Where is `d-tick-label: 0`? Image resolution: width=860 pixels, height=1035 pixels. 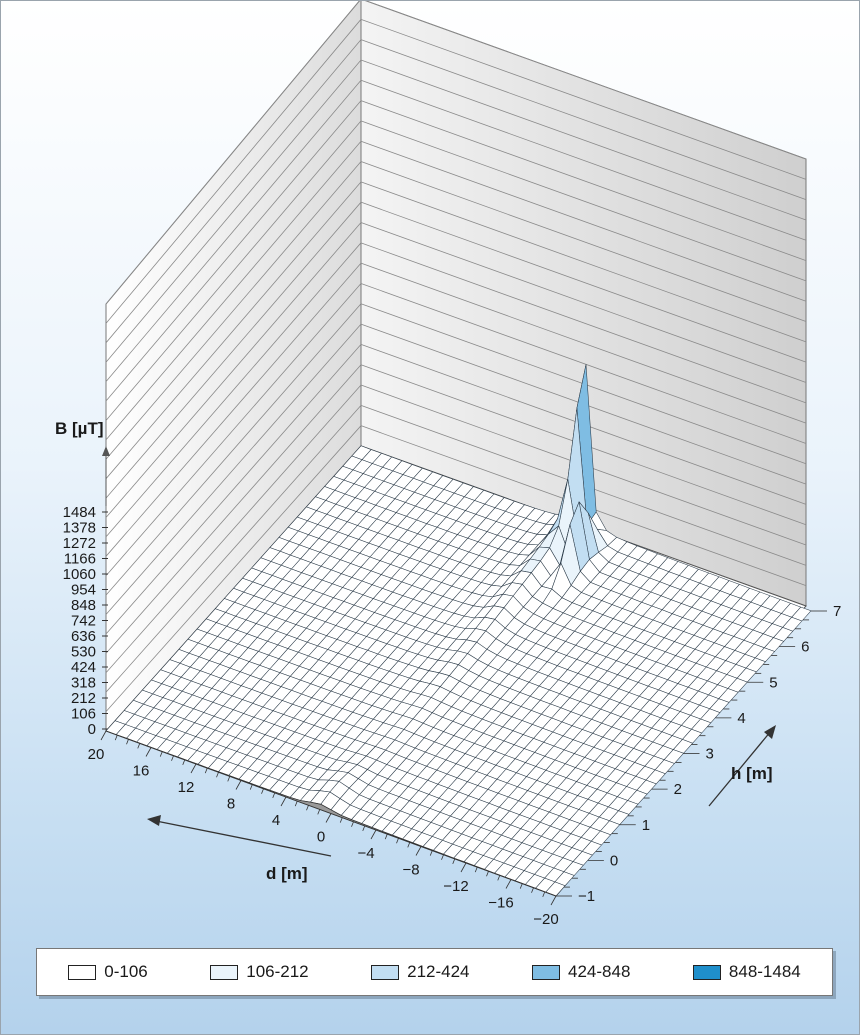
d-tick-label: 0 is located at coordinates (321, 837).